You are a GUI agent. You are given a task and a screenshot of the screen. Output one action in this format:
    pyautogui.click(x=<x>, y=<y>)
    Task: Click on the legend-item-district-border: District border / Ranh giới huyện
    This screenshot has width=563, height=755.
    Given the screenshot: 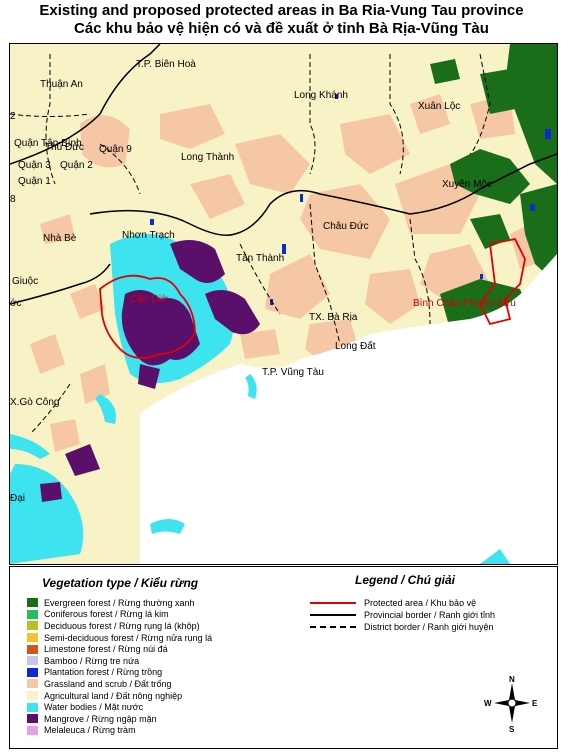 What is the action you would take?
    pyautogui.click(x=402, y=627)
    